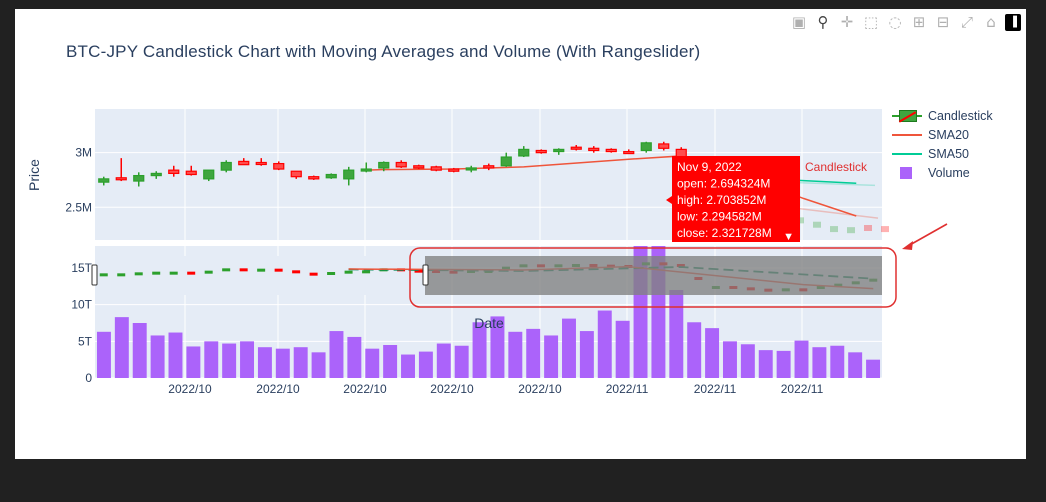  Describe the element at coordinates (907, 173) in the screenshot. I see `legend-symbol-box-icon` at that location.